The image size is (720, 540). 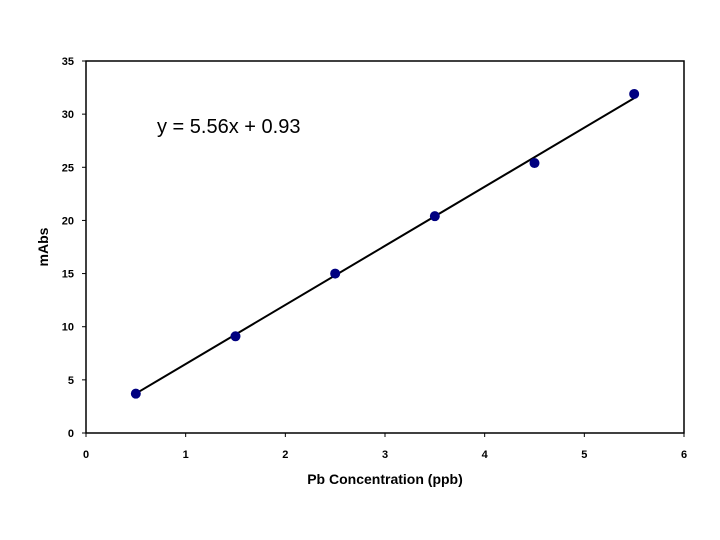 What do you see at coordinates (485, 455) in the screenshot?
I see `x-tick-label: 4` at bounding box center [485, 455].